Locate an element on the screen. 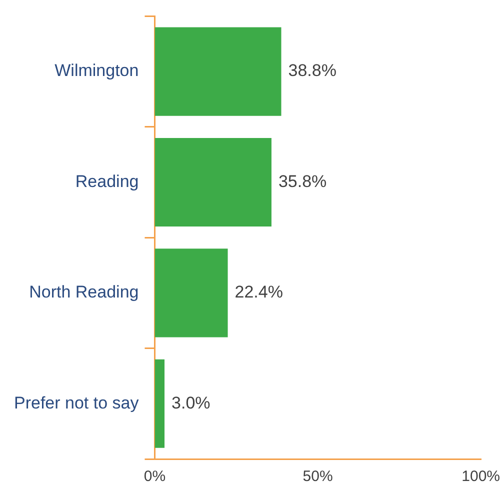  y-tick-label: Prefer not to say is located at coordinates (77, 402).